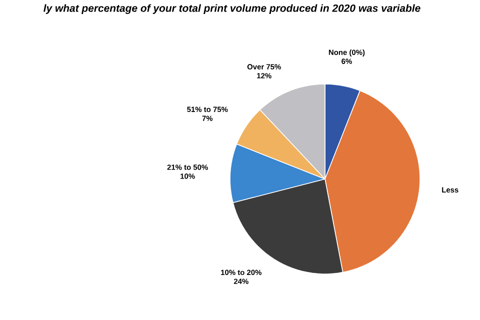 The height and width of the screenshot is (320, 480). What do you see at coordinates (232, 9) in the screenshot?
I see `chart-title: ly what percentage of your total print volume produced in 2020 was variable` at bounding box center [232, 9].